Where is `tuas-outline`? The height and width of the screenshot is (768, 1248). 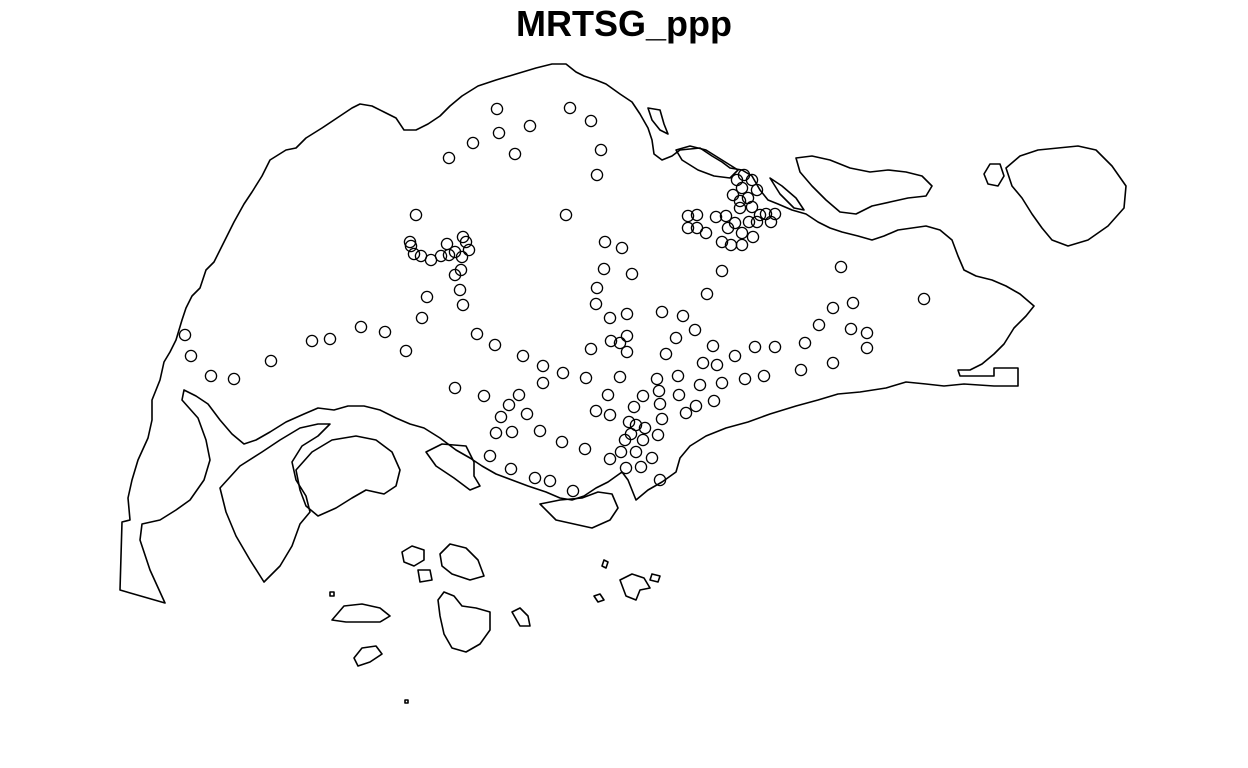
tuas-outline is located at coordinates (275, 503).